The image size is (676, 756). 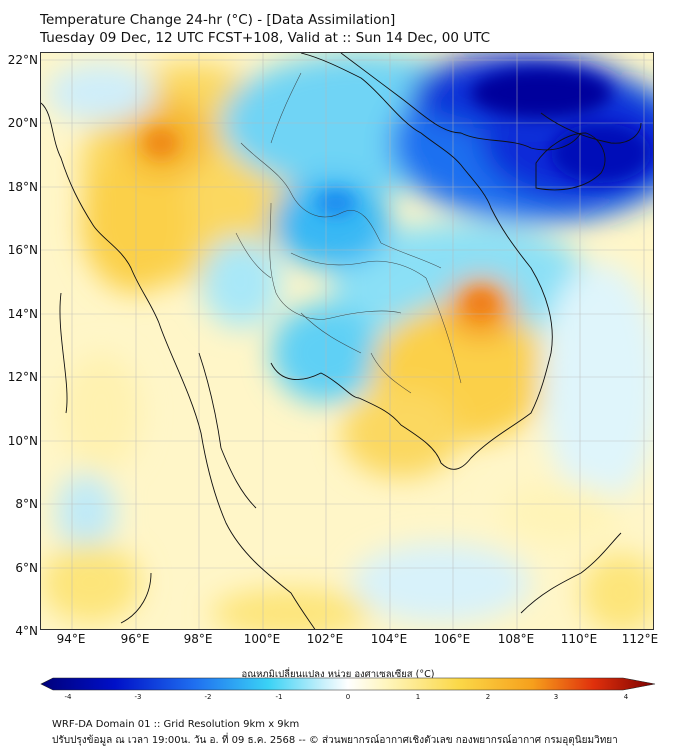 What do you see at coordinates (22, 314) in the screenshot?
I see `lat-label: 14°N` at bounding box center [22, 314].